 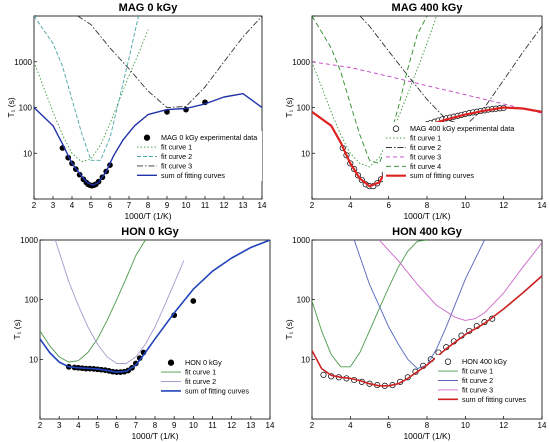 What do you see at coordinates (250, 425) in the screenshot?
I see `x-tick-label: 13` at bounding box center [250, 425].